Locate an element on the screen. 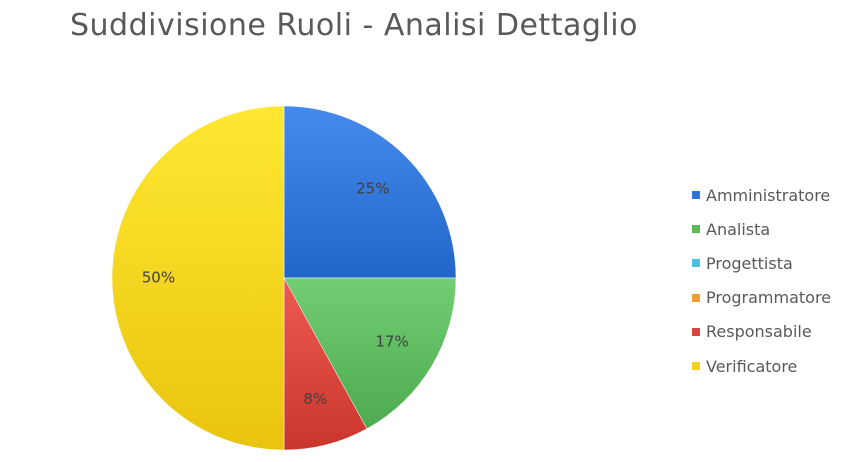 The width and height of the screenshot is (864, 462). chart-title: Suddivisione Ruoli - Analisi Dettaglio is located at coordinates (354, 25).